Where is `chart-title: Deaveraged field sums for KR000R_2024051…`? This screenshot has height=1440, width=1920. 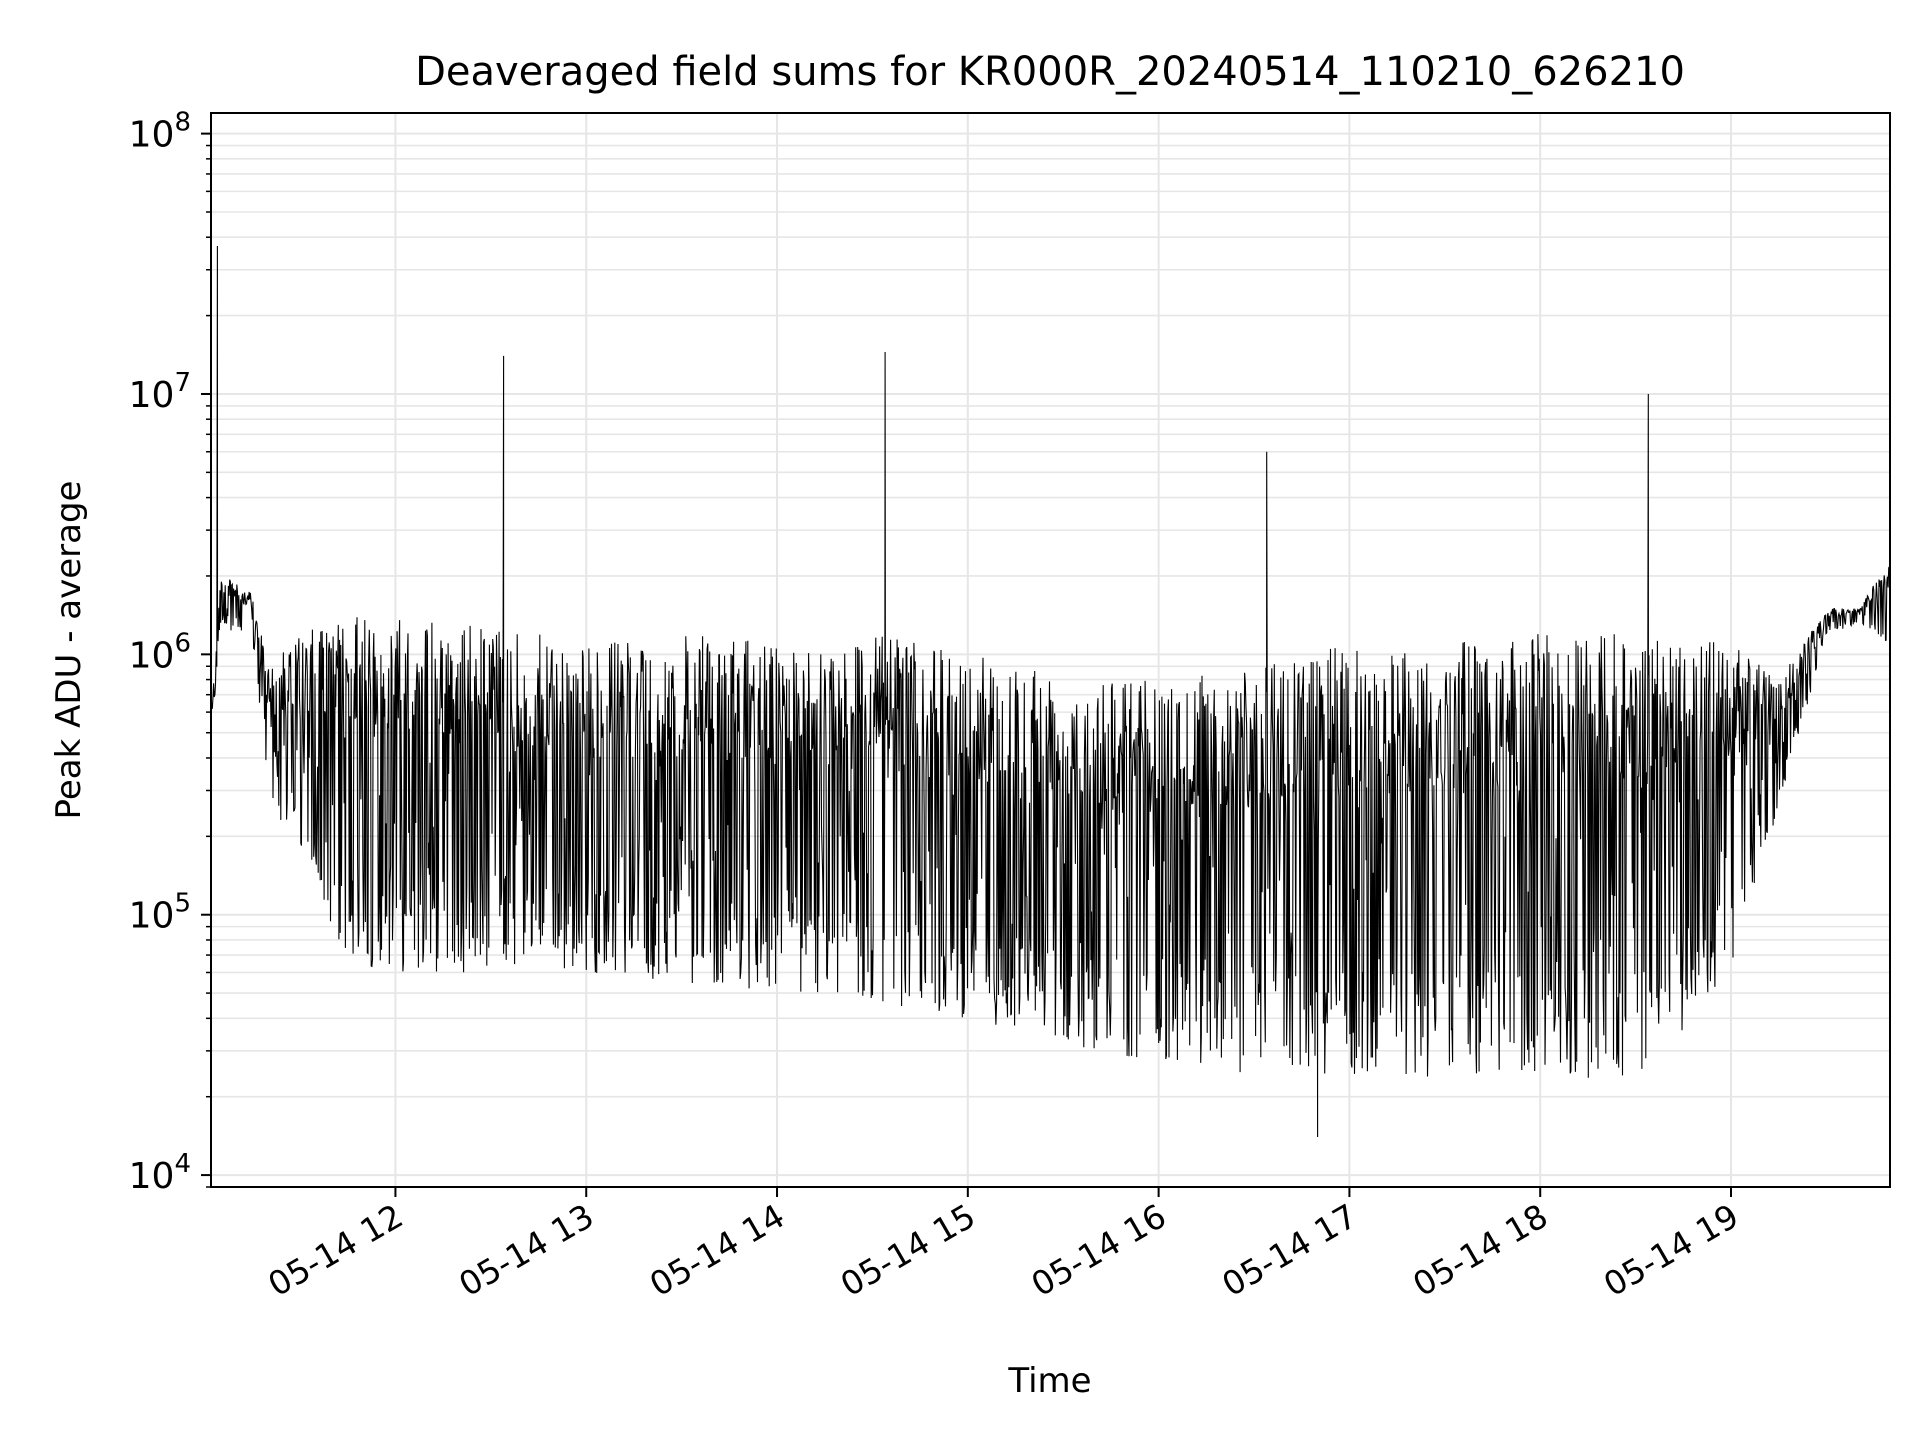
chart-title: Deaveraged field sums for KR000R_2024051… is located at coordinates (1050, 72).